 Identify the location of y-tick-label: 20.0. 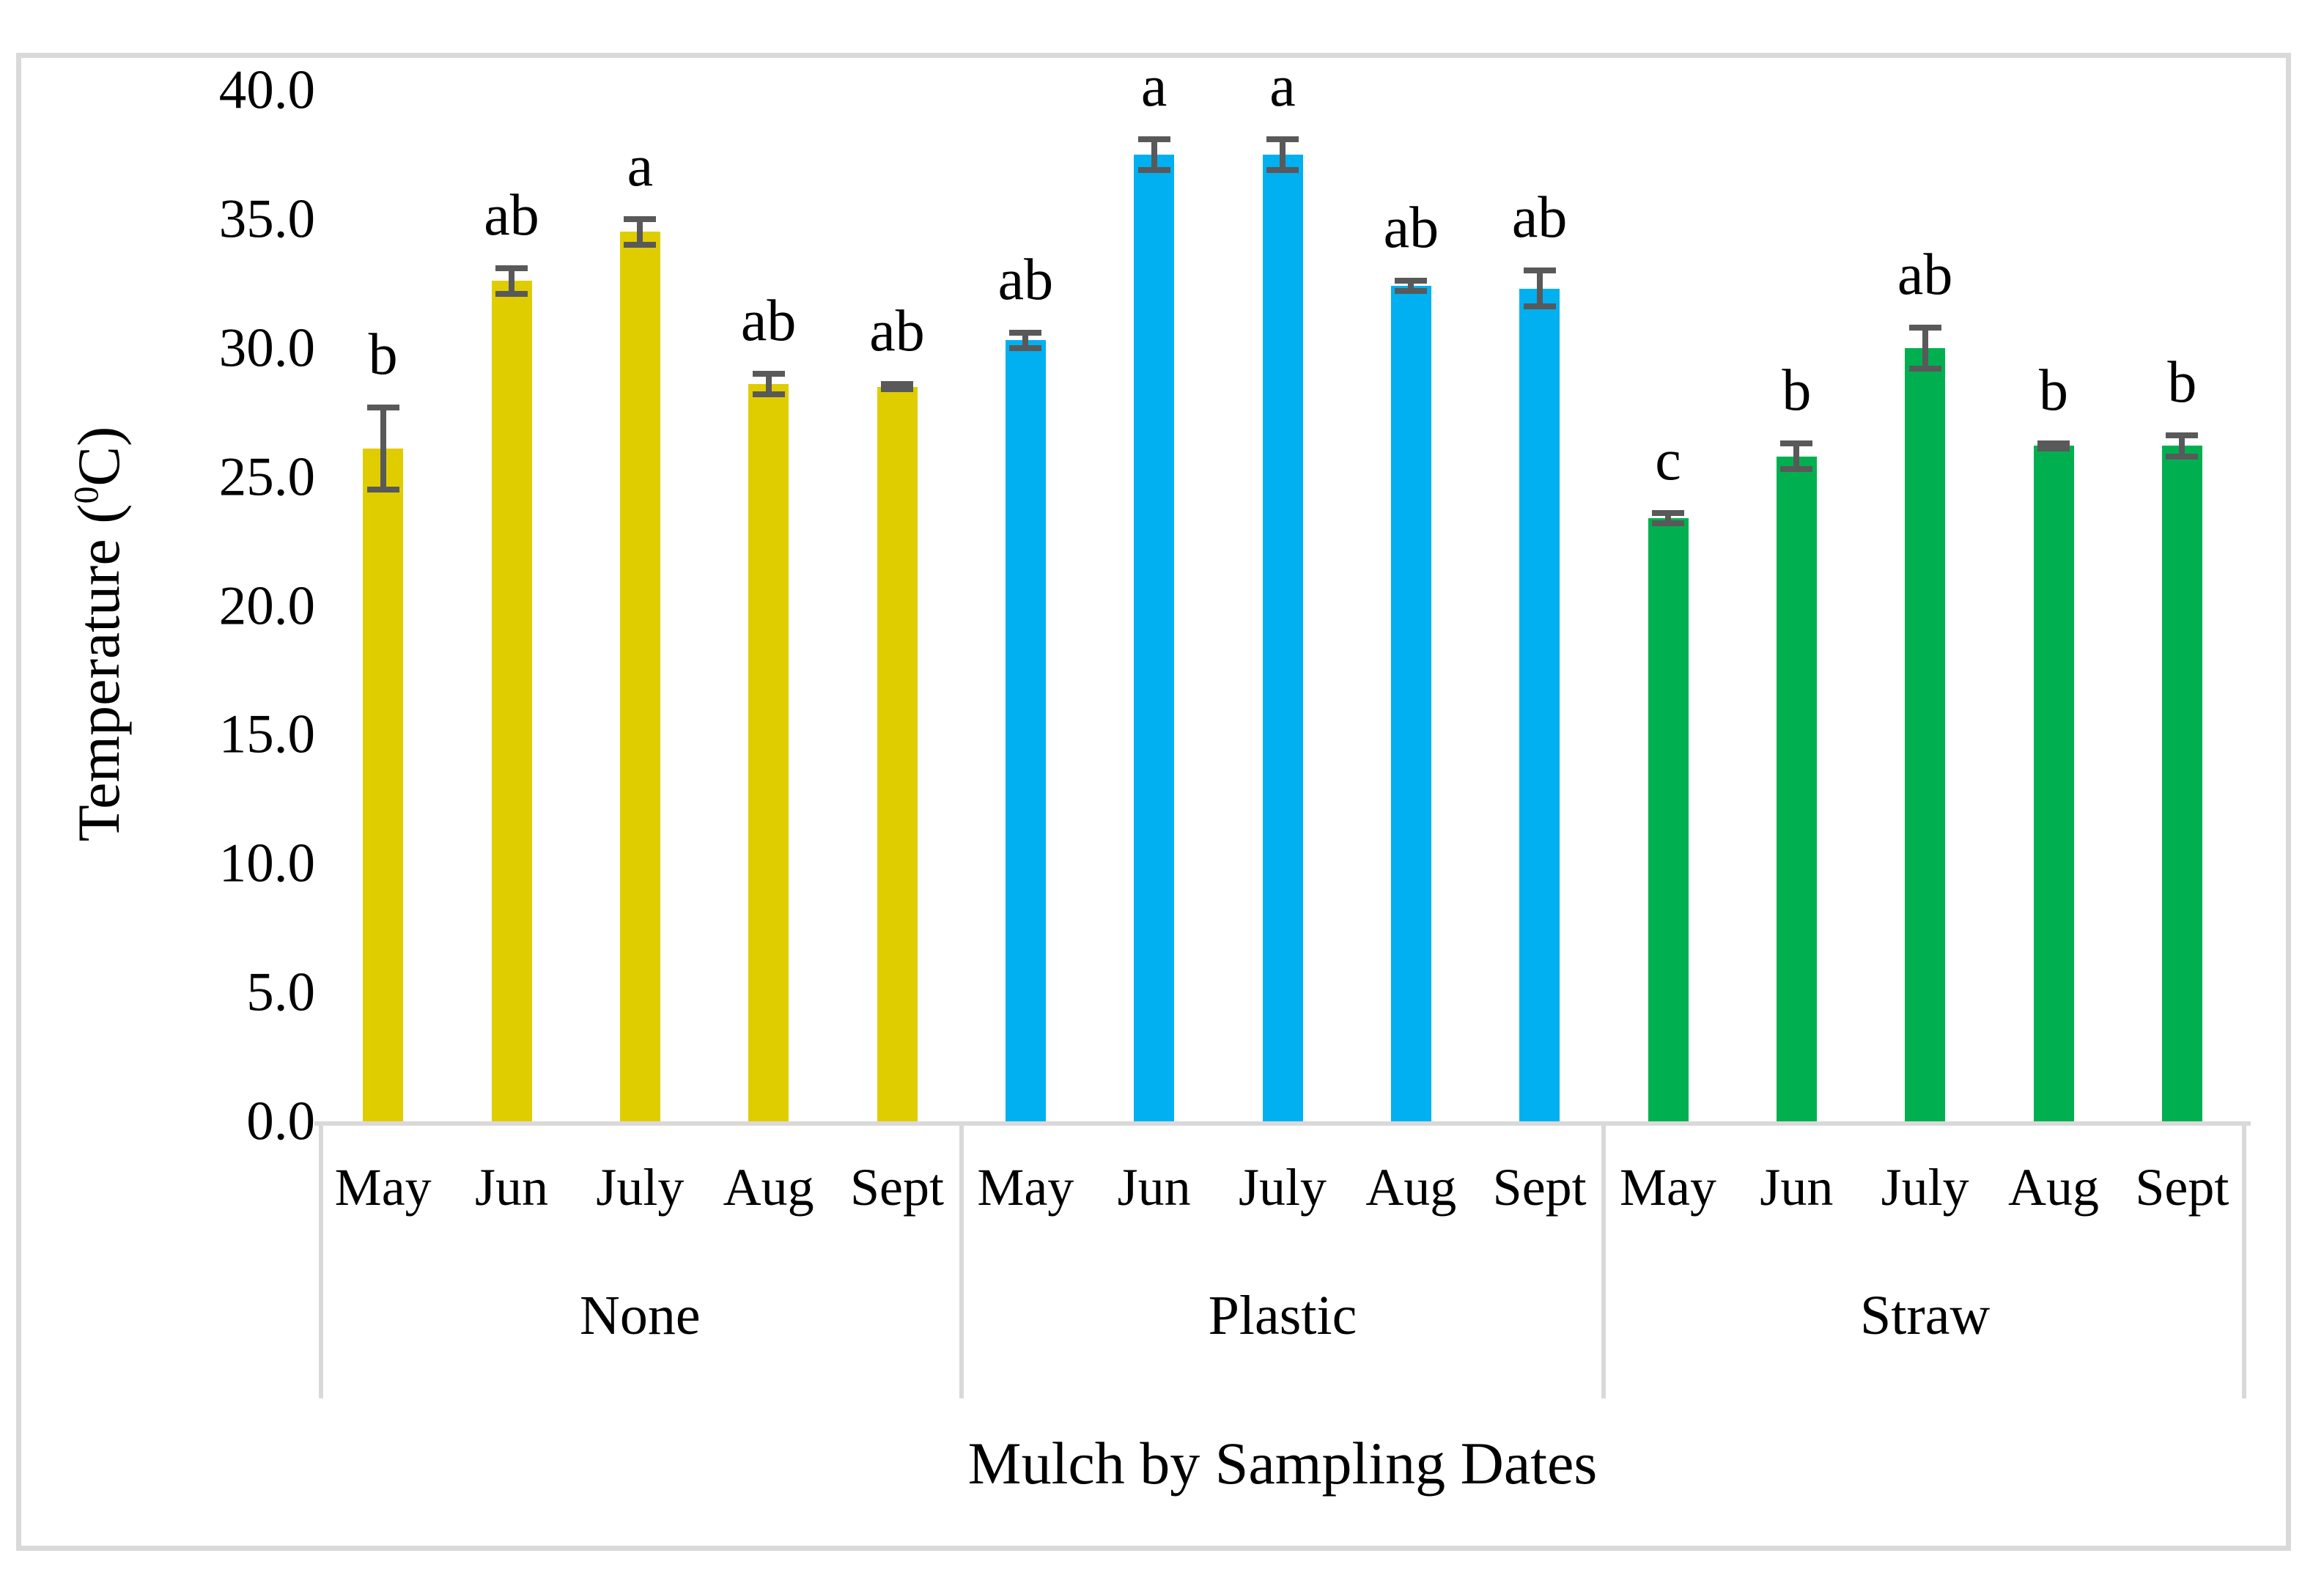
(266, 605).